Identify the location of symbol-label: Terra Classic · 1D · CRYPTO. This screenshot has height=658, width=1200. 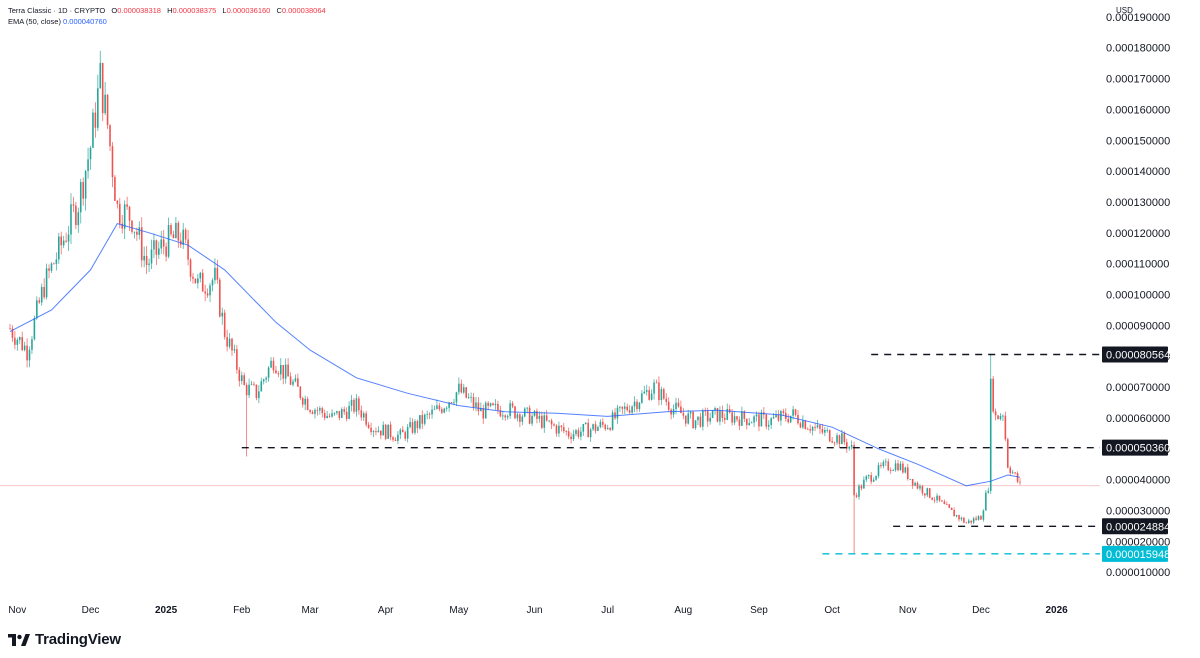
(57, 10).